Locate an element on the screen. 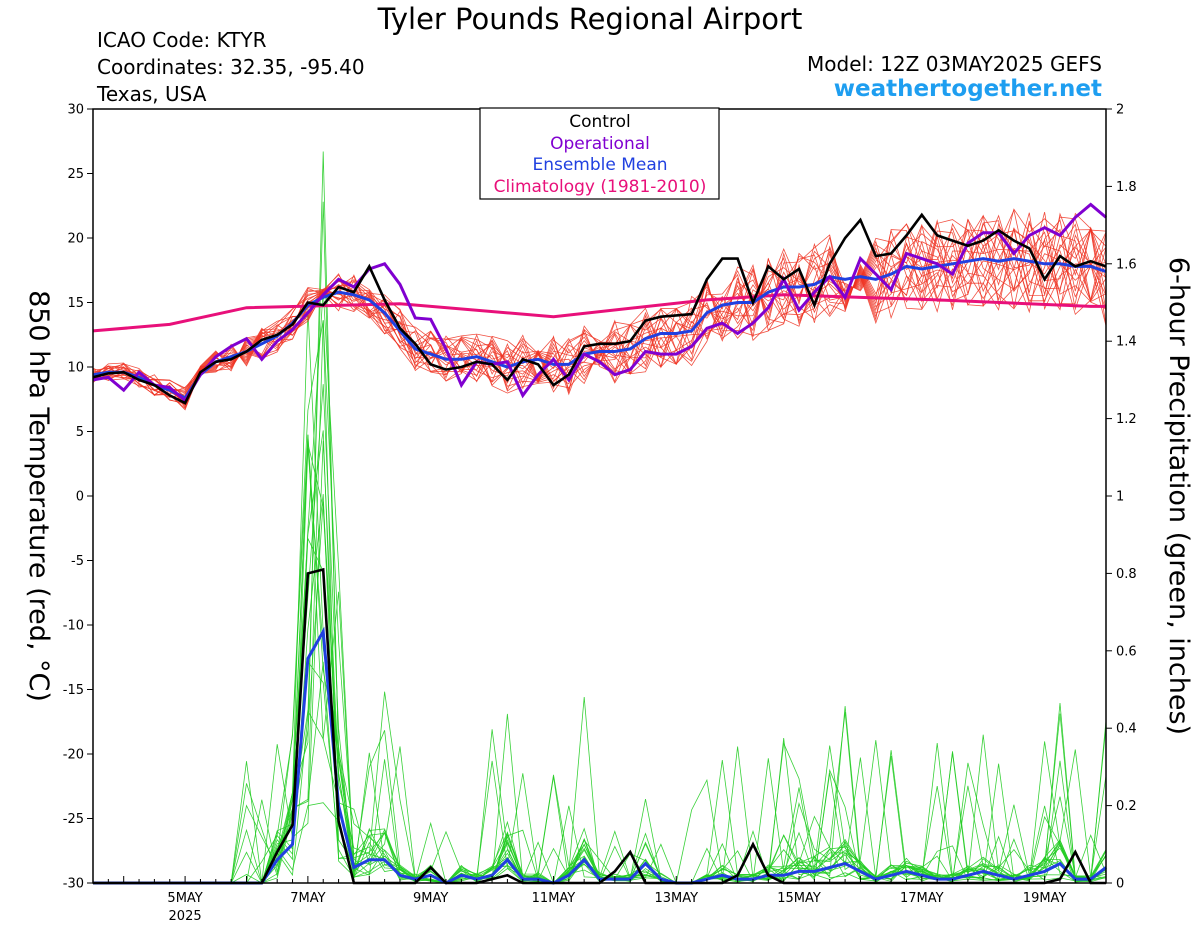  y-left-tick-label: -30 is located at coordinates (73, 884).